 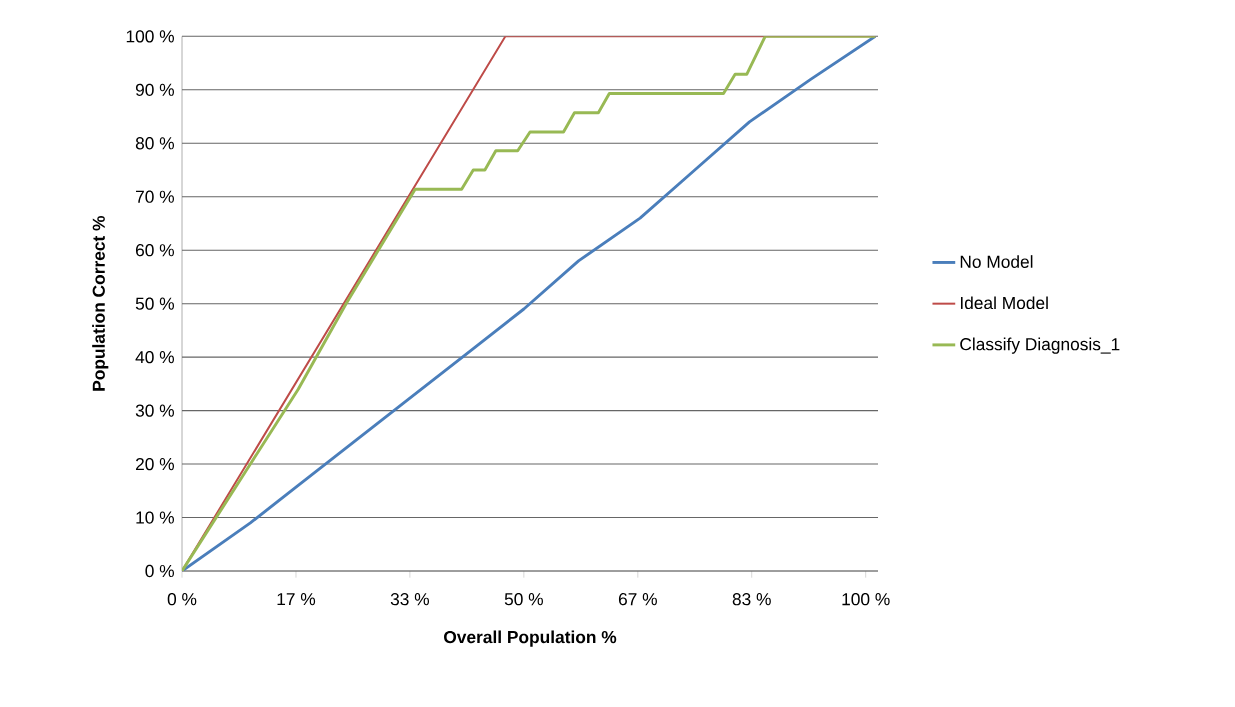 I want to click on y-tick-label: 0 %, so click(x=159, y=571).